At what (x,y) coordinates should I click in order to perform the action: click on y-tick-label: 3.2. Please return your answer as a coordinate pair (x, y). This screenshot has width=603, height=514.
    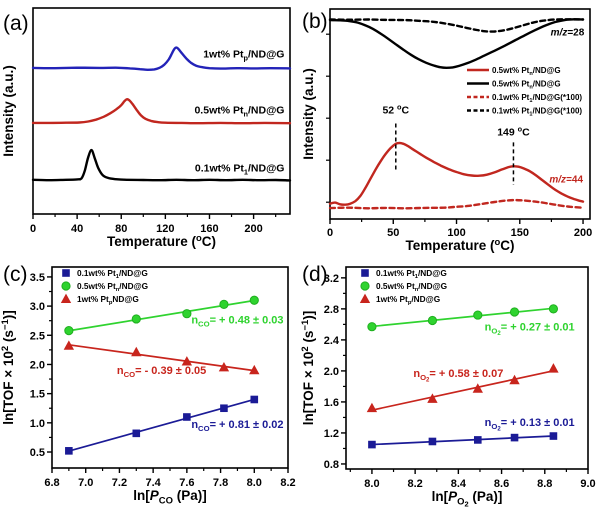
    Looking at the image, I should click on (331, 279).